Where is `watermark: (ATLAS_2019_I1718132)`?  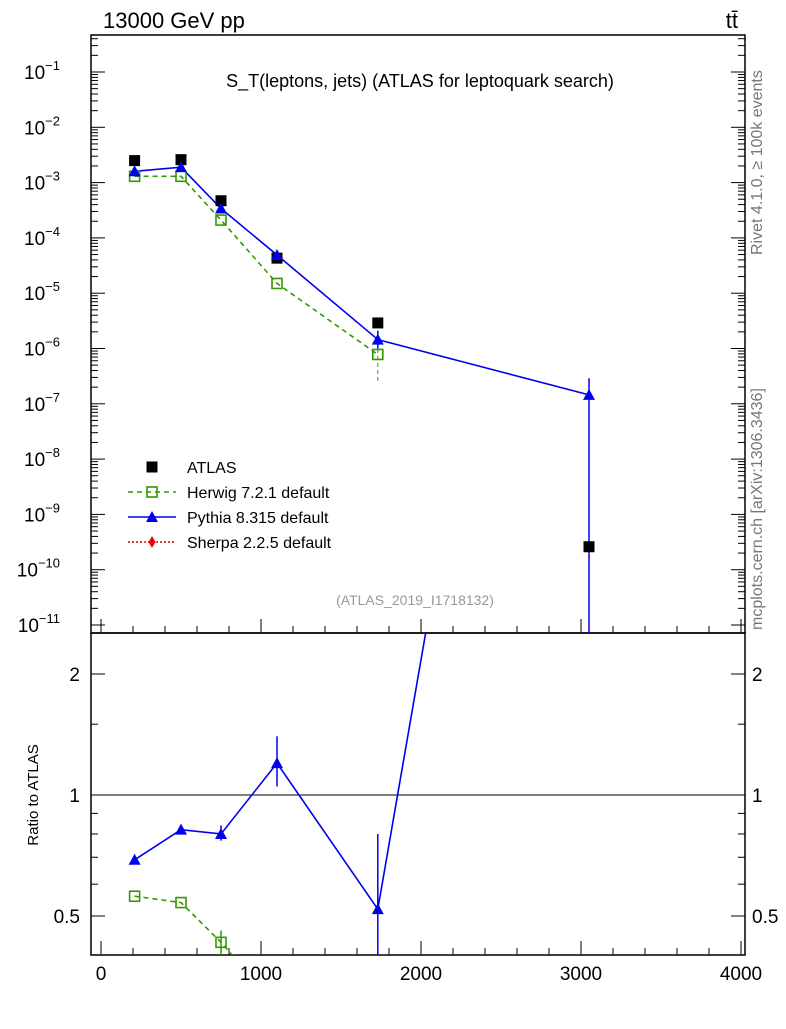 watermark: (ATLAS_2019_I1718132) is located at coordinates (415, 600).